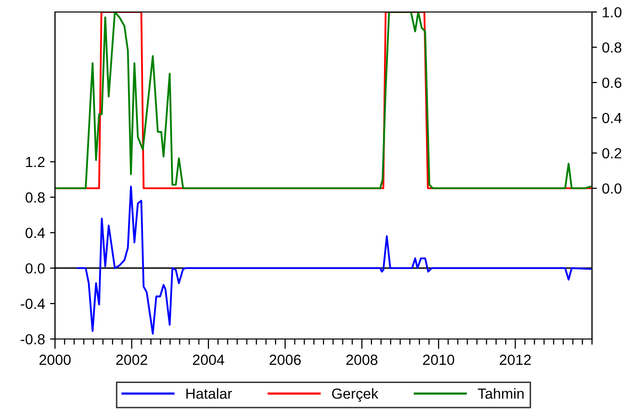  I want to click on x-tick-label: 2006, so click(285, 359).